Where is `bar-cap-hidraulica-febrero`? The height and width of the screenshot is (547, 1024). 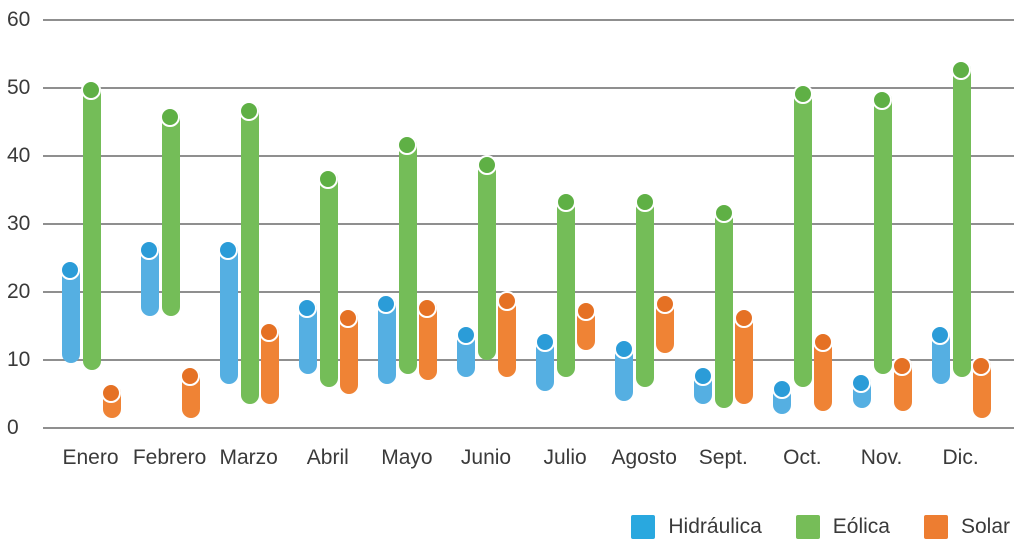
bar-cap-hidraulica-febrero is located at coordinates (149, 250).